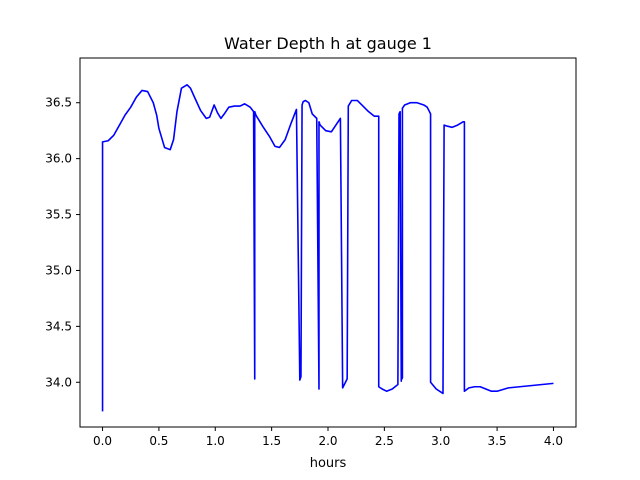 Image resolution: width=640 pixels, height=480 pixels. Describe the element at coordinates (58, 382) in the screenshot. I see `y-tick-label: 34.0` at that location.